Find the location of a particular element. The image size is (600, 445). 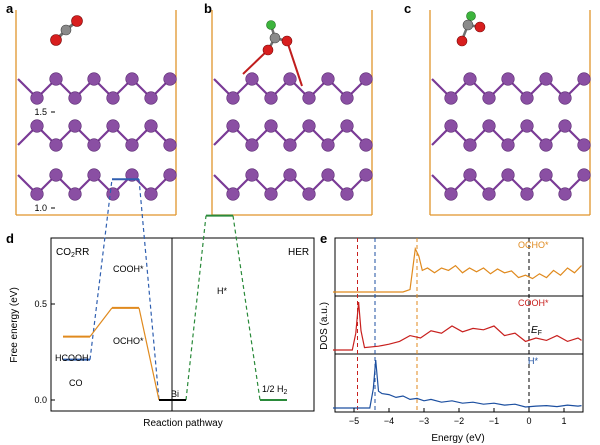

ocho-label: OCHO* is located at coordinates (128, 341).